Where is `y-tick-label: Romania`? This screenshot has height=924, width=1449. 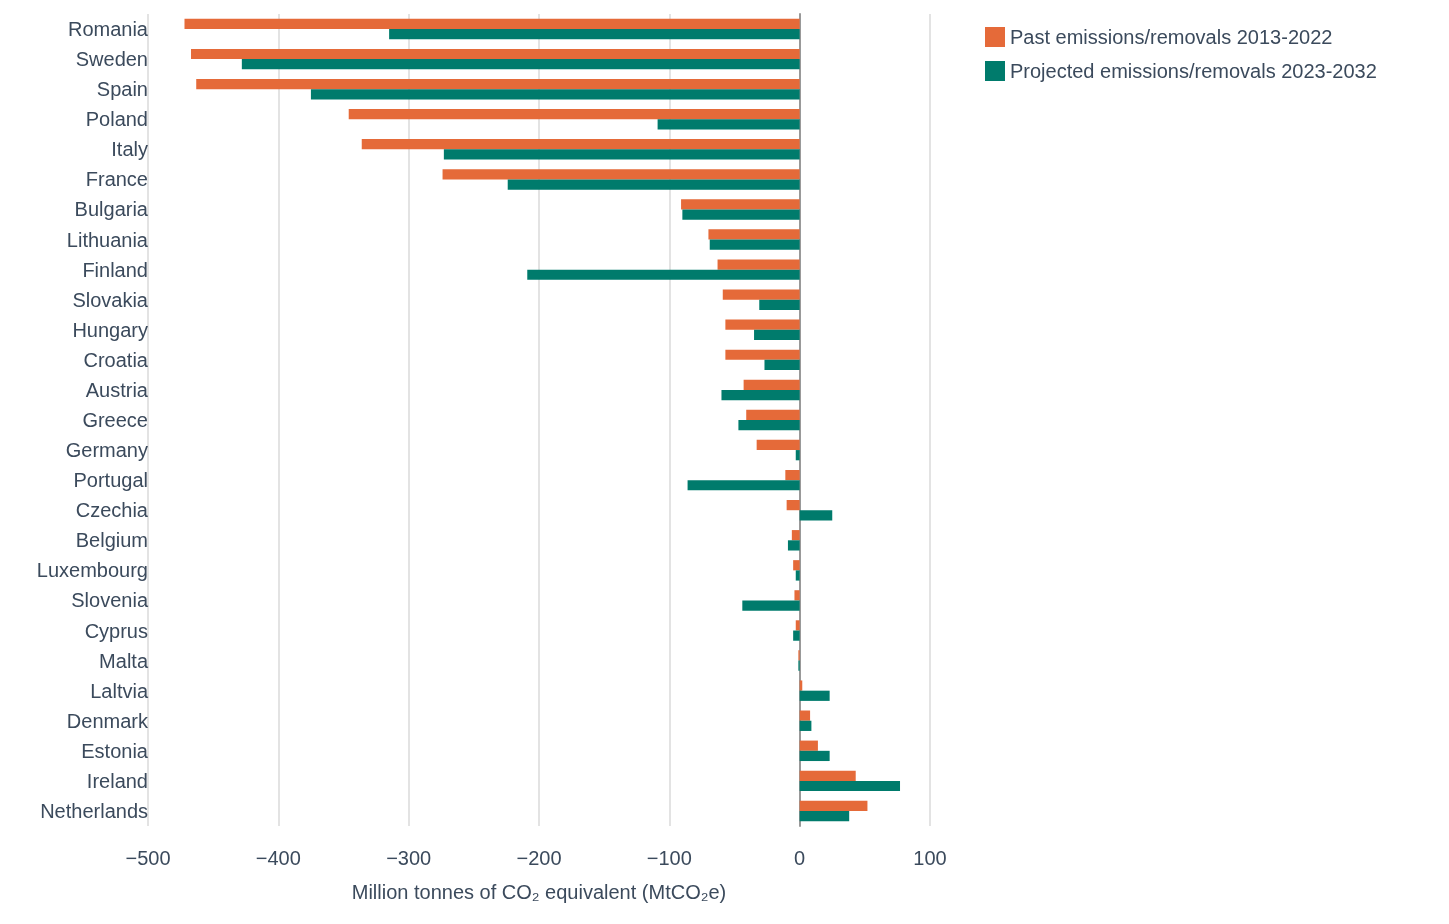 y-tick-label: Romania is located at coordinates (108, 29).